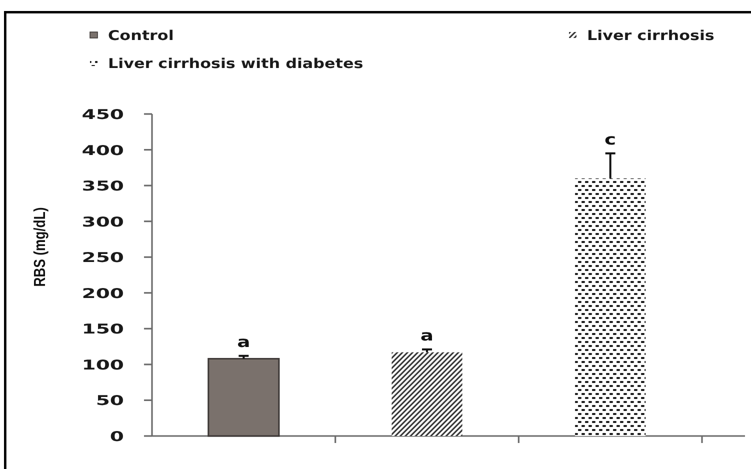  I want to click on y-tick-label: 300, so click(103, 222).